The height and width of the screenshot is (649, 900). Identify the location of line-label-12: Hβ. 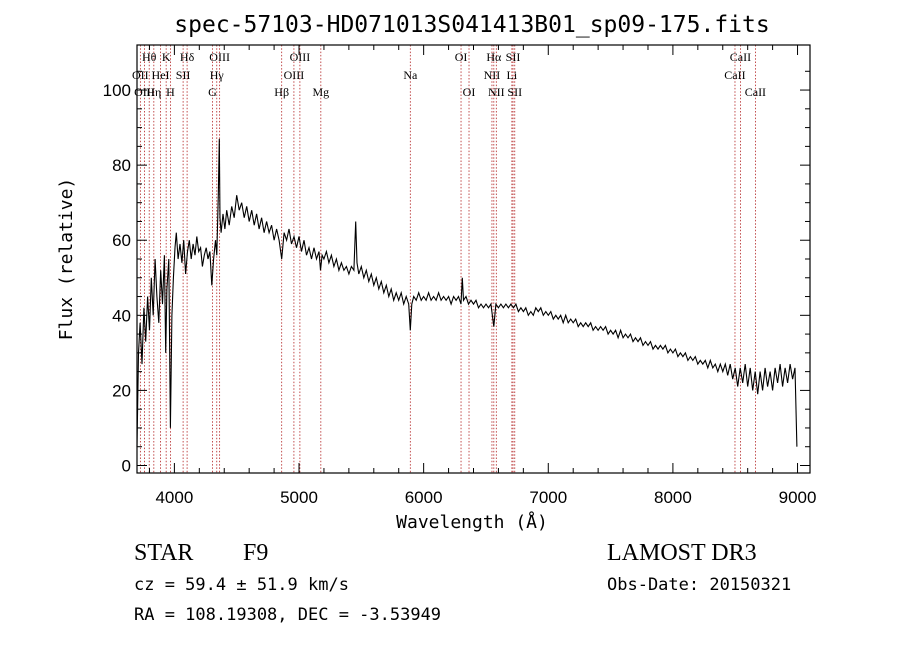
(281, 92).